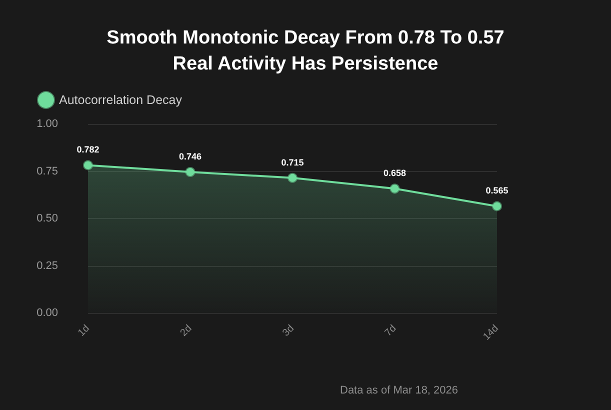  Describe the element at coordinates (84, 331) in the screenshot. I see `x-tick-label: 1d` at that location.